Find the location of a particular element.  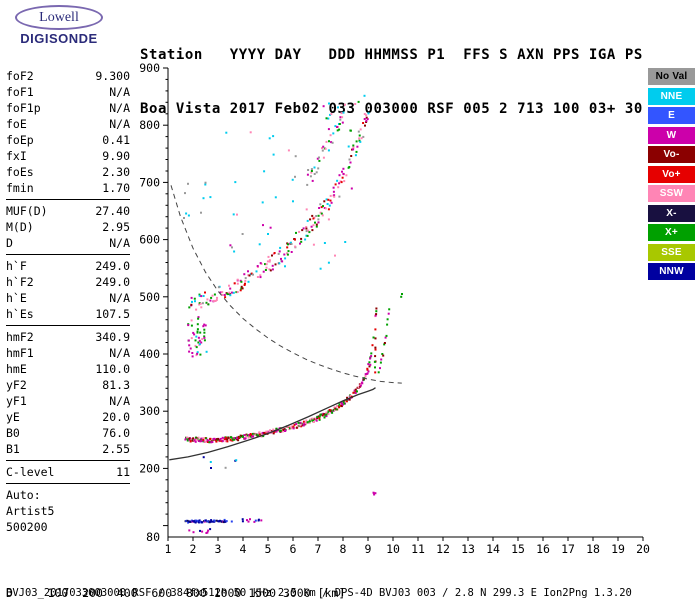

param-value: 20.0 is located at coordinates (116, 417).